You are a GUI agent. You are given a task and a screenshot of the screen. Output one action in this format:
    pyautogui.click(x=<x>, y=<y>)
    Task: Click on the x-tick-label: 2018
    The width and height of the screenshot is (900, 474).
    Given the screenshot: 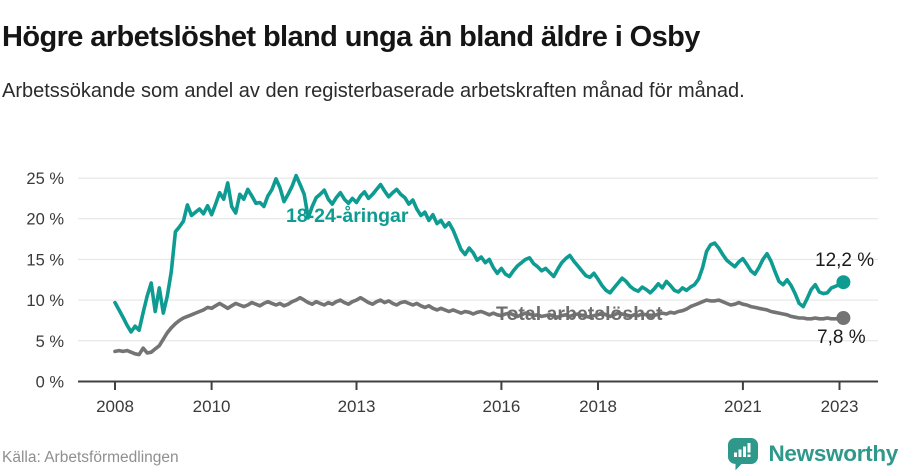 What is the action you would take?
    pyautogui.click(x=598, y=406)
    